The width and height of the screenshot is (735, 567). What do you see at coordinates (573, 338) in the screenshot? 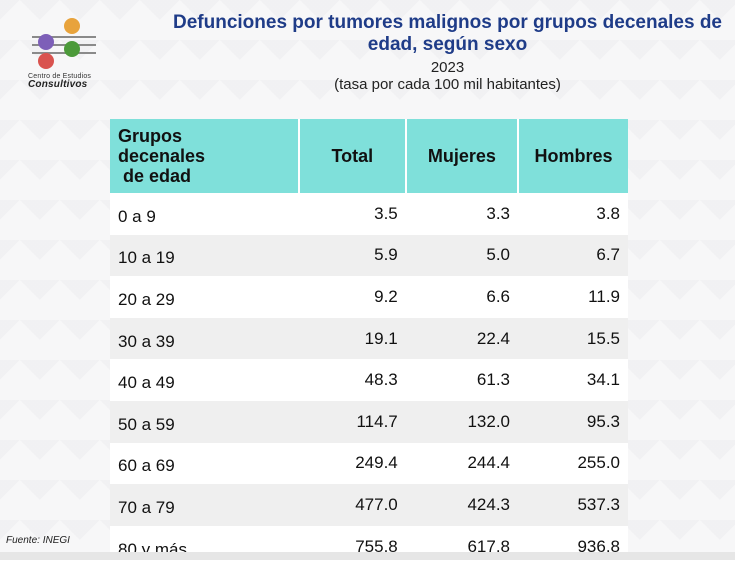
I see `cell-hombres: 15.5` at bounding box center [573, 338].